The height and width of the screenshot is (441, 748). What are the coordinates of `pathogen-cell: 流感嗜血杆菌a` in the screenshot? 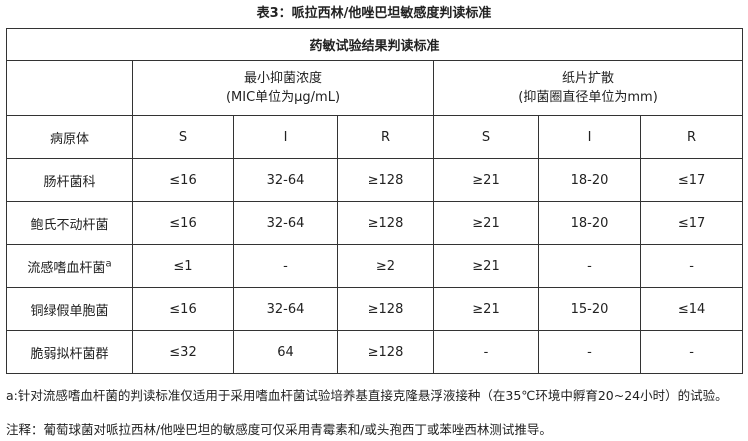 It's located at (69, 266).